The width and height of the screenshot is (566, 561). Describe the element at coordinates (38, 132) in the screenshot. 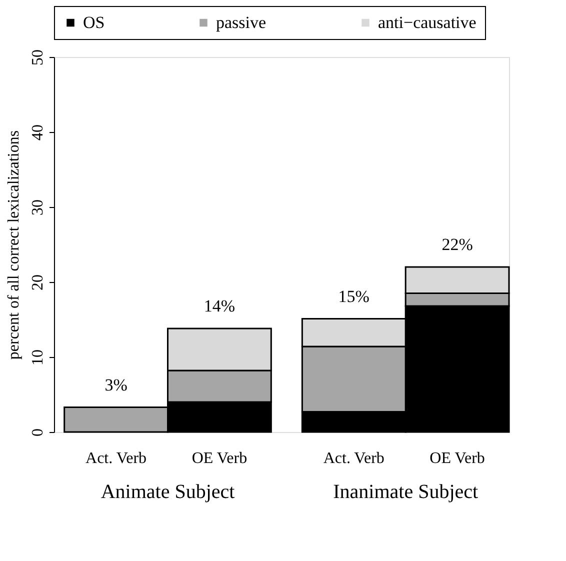

I see `y-tick-label: 40` at that location.